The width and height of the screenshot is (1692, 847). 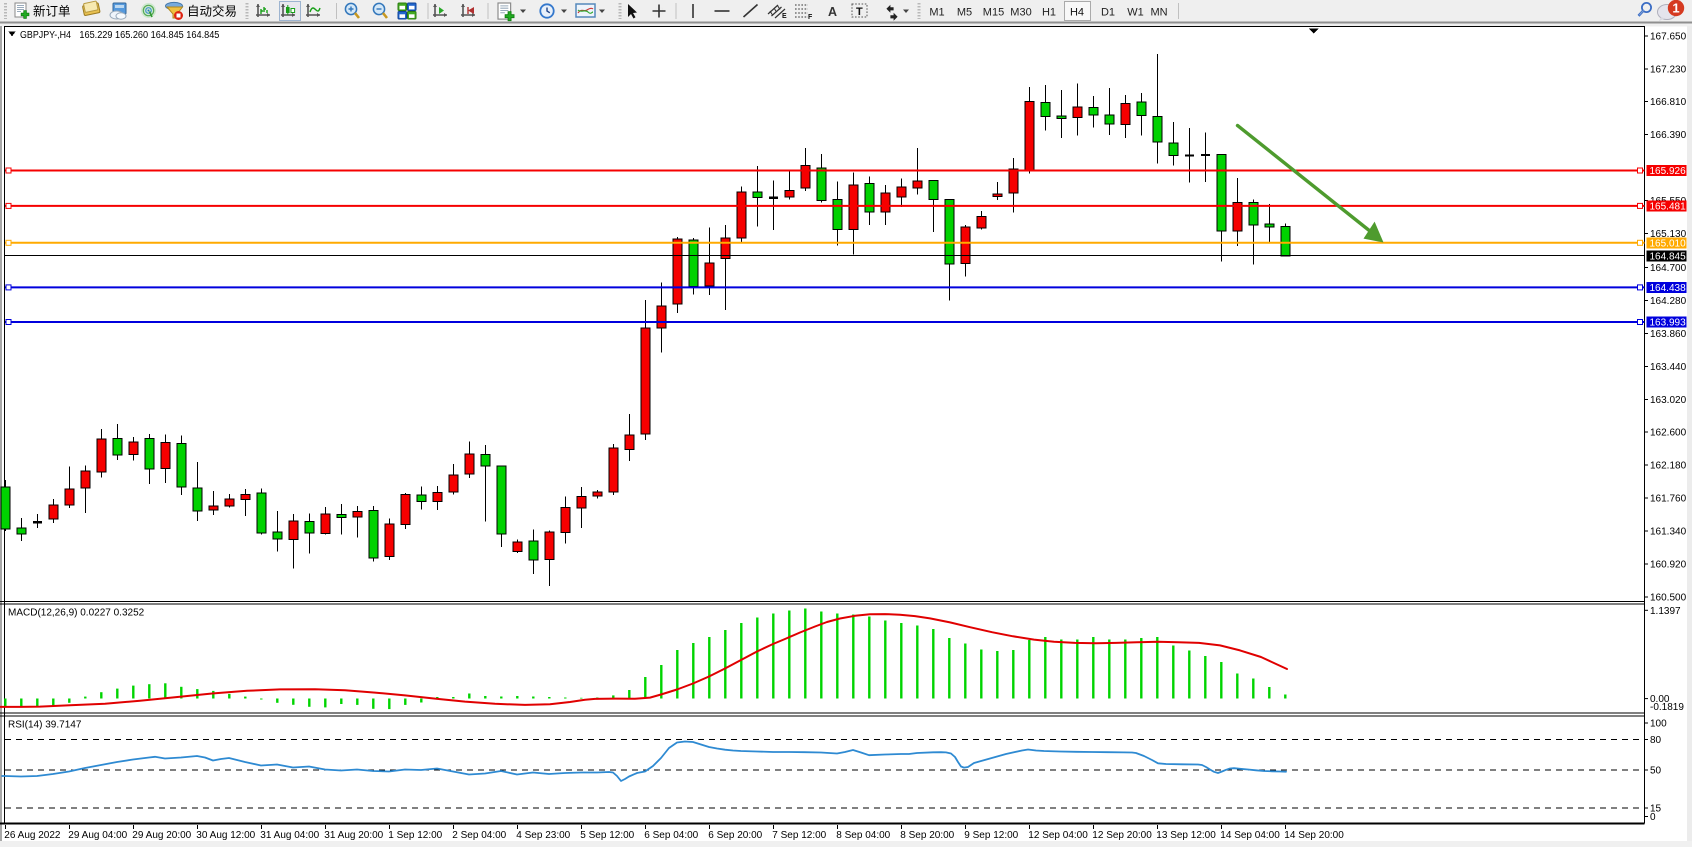 What do you see at coordinates (1668, 598) in the screenshot?
I see `svg-text: 160.500` at bounding box center [1668, 598].